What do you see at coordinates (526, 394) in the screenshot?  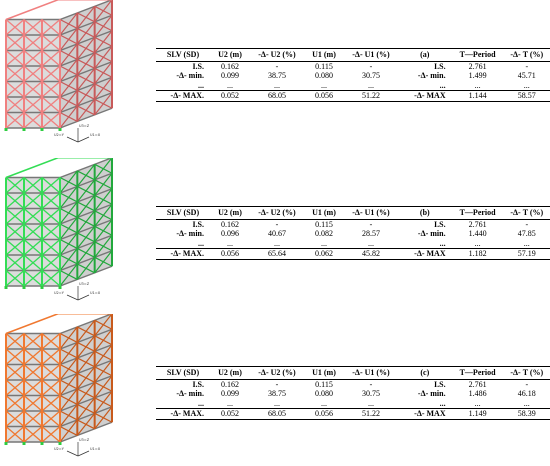 I see `cell: 46.18` at bounding box center [526, 394].